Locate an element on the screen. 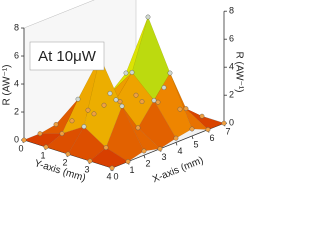  x-tick-label: 5 is located at coordinates (195, 144).